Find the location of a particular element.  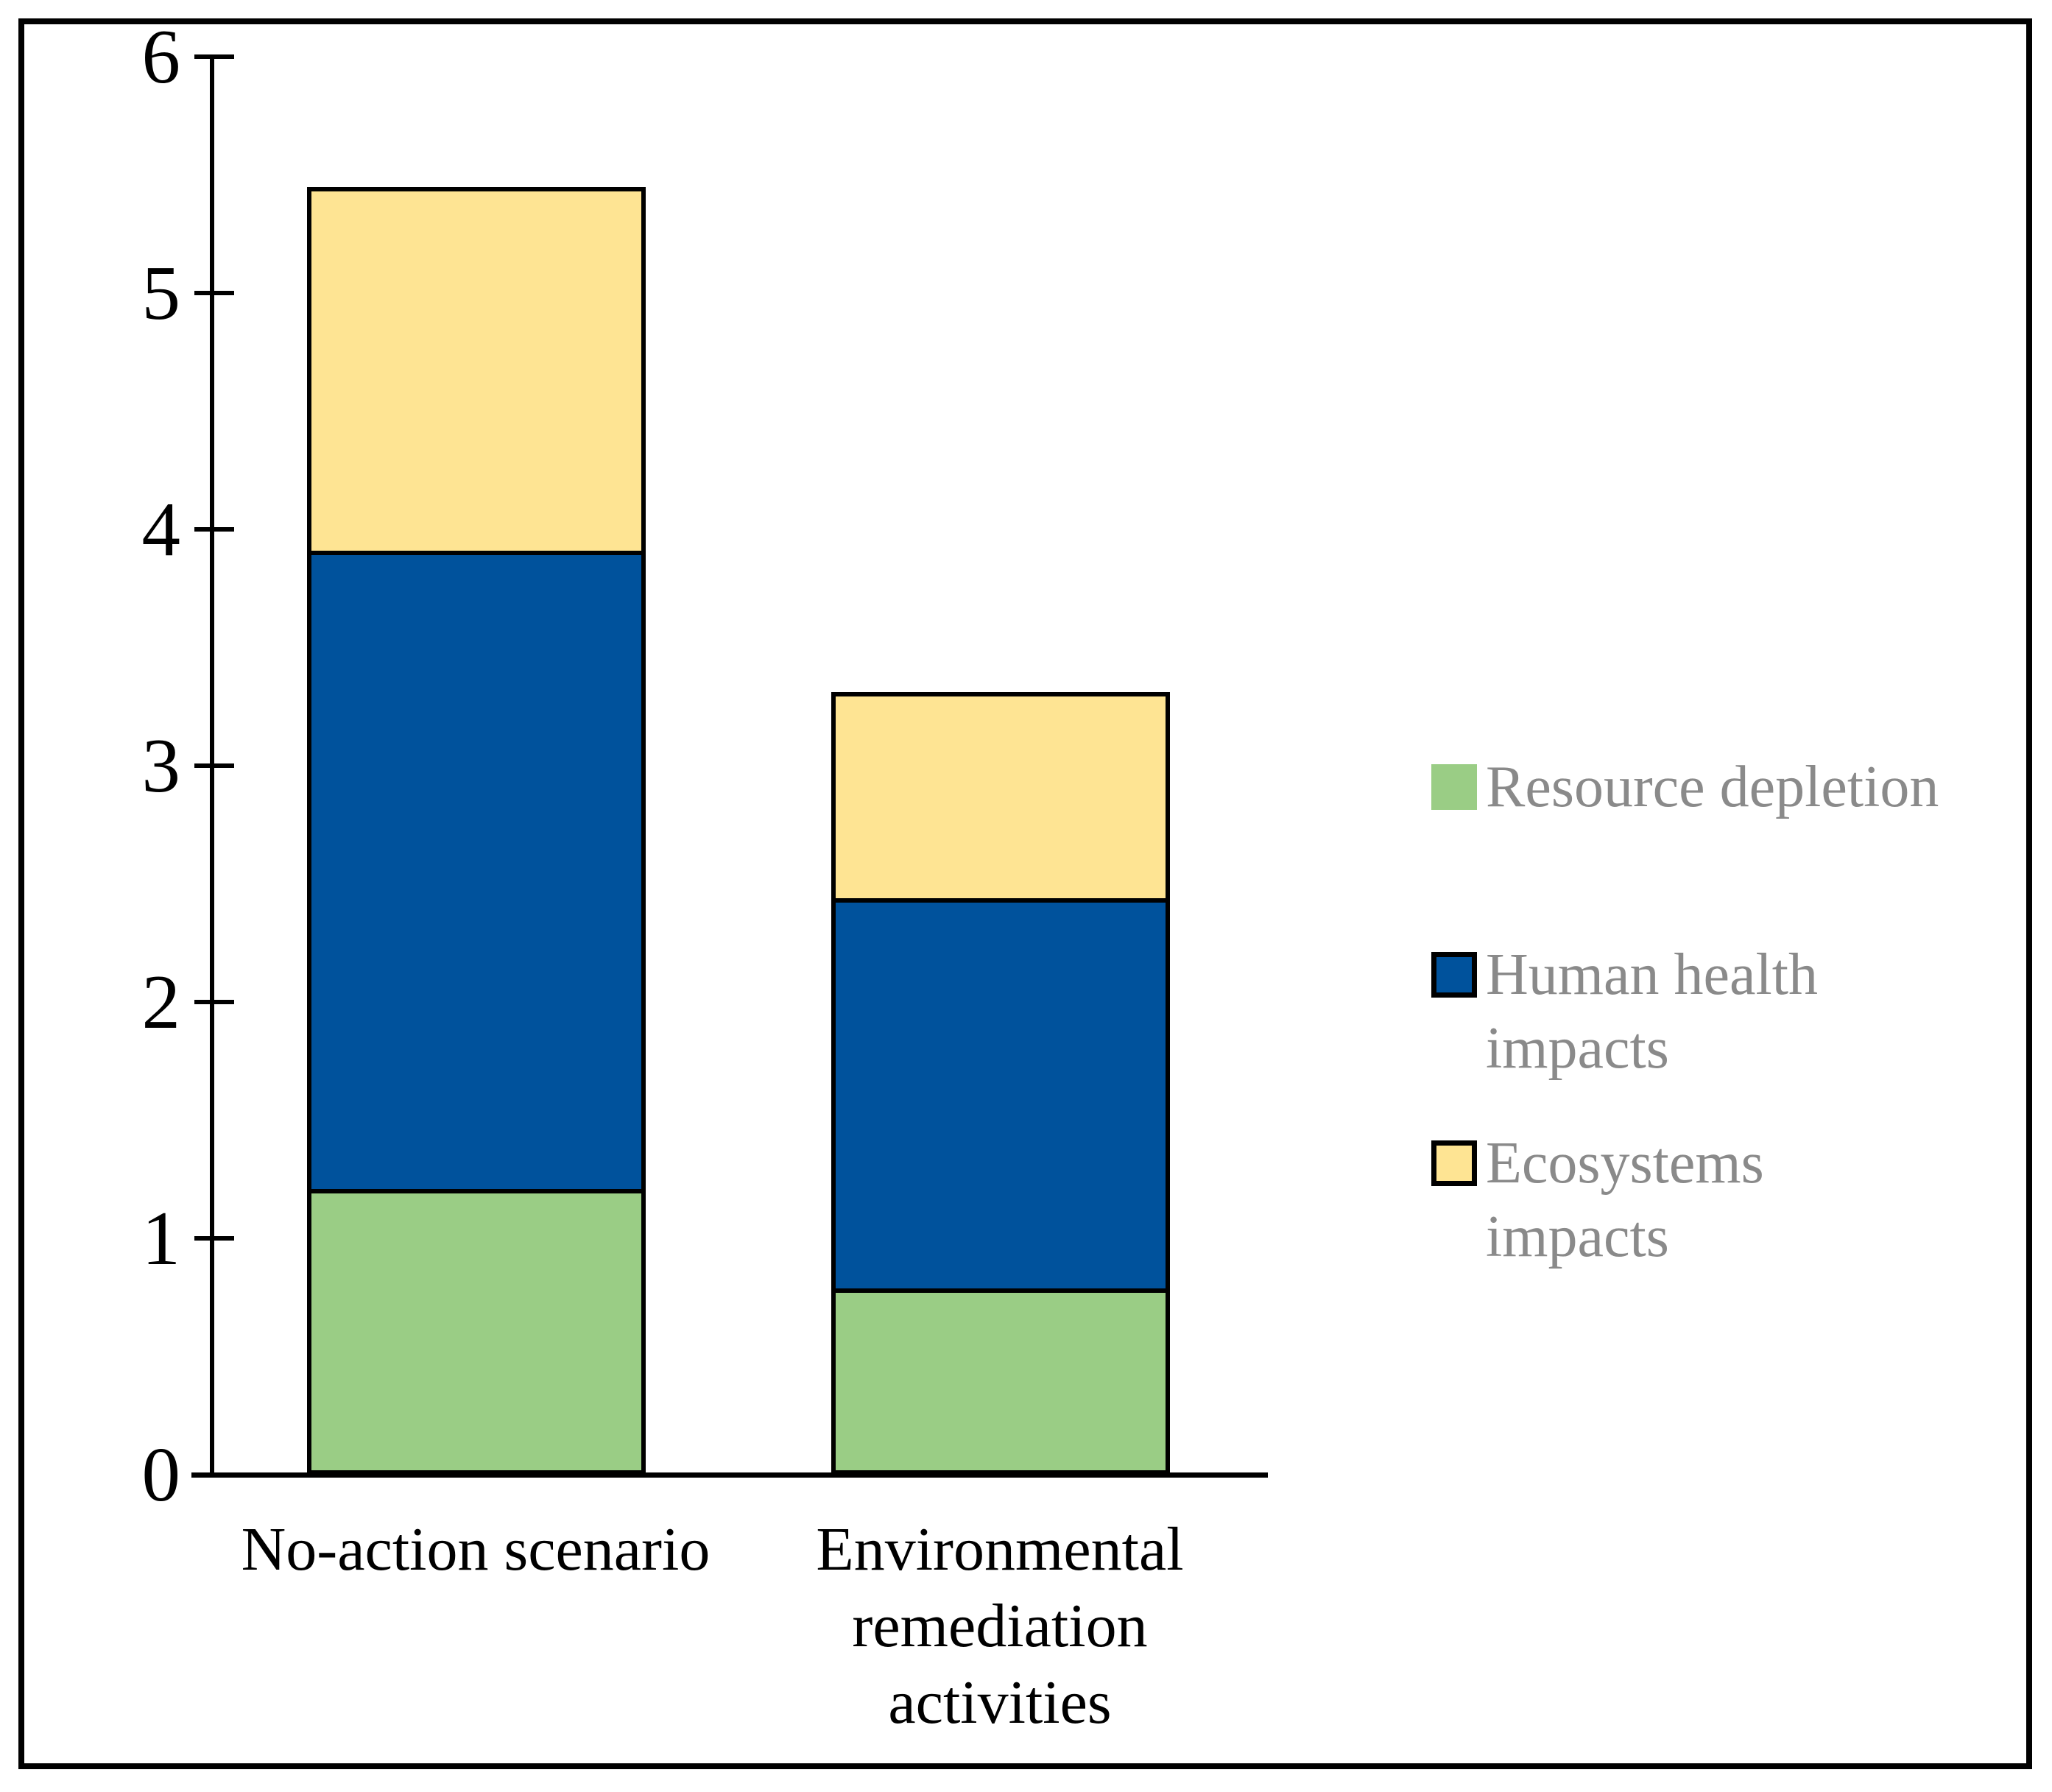

legend-entry-human-health-impacts: Human health impacts is located at coordinates (1679, 1011).